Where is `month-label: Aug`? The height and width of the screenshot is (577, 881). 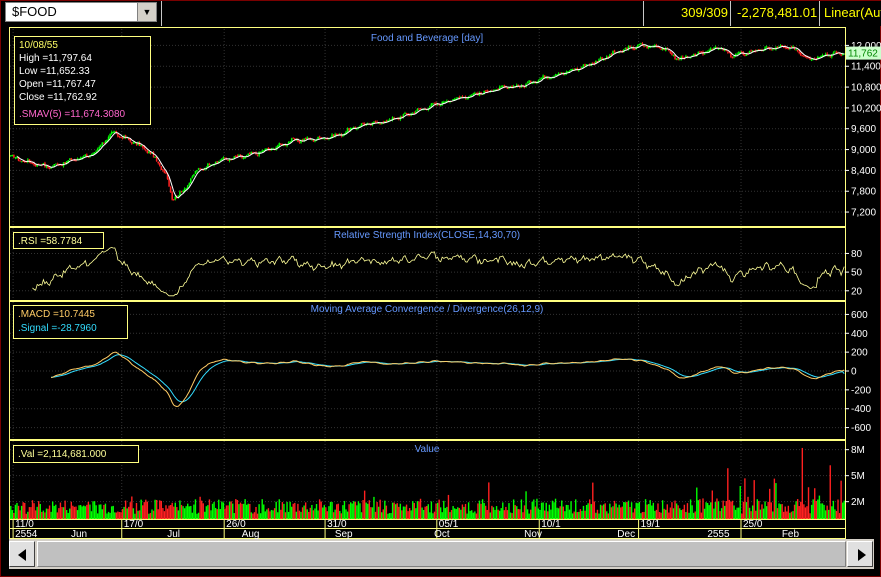
month-label: Aug is located at coordinates (251, 534).